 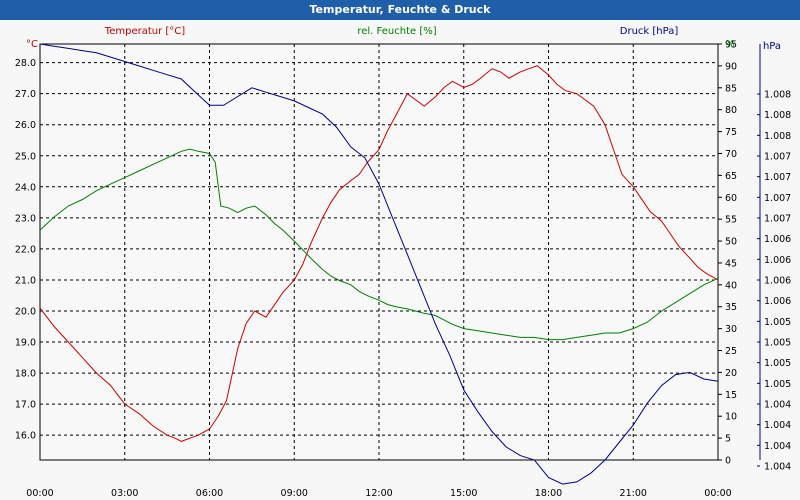 I want to click on humidity-unit: %, so click(x=730, y=44).